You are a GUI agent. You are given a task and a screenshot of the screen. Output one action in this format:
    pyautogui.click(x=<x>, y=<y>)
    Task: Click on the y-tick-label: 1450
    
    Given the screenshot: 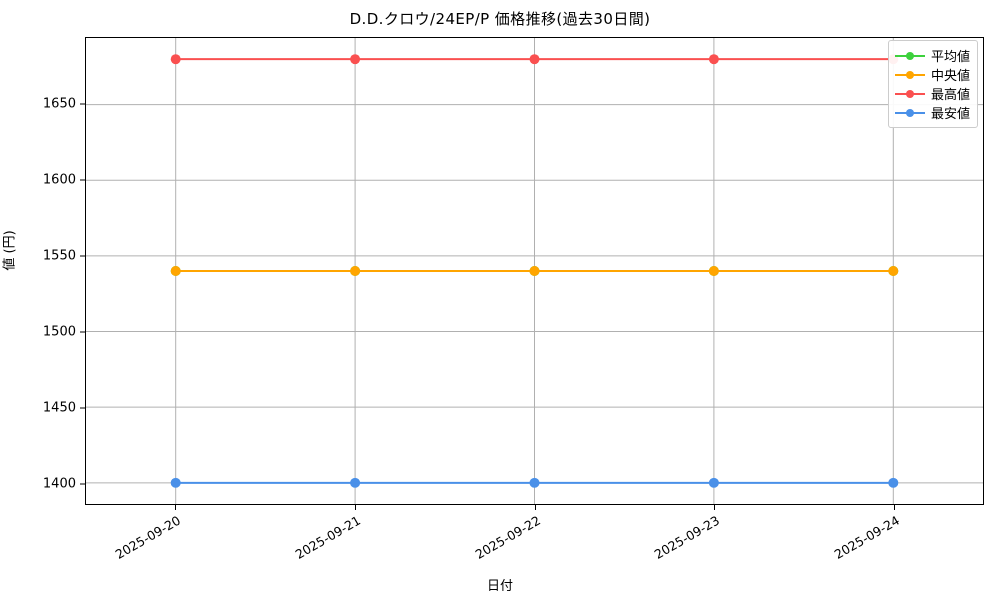 What is the action you would take?
    pyautogui.click(x=59, y=408)
    